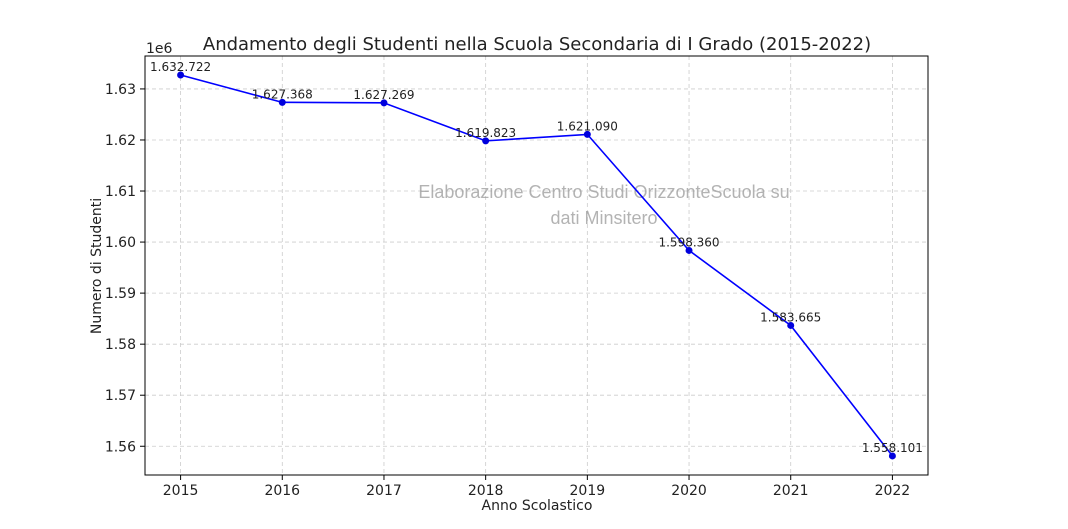 This screenshot has height=529, width=1068. What do you see at coordinates (603, 218) in the screenshot?
I see `watermark-line-2: dati Minsitero` at bounding box center [603, 218].